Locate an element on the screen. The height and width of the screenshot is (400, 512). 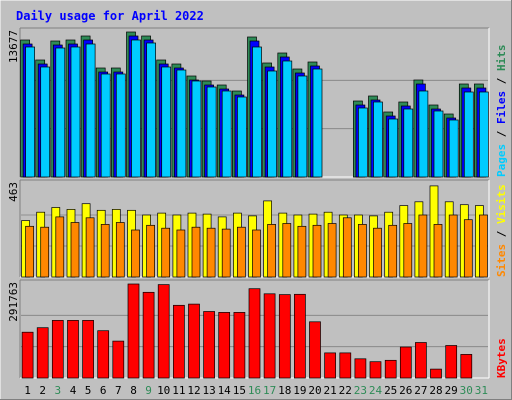
x-tick-label-8: 8 is located at coordinates (133, 390).